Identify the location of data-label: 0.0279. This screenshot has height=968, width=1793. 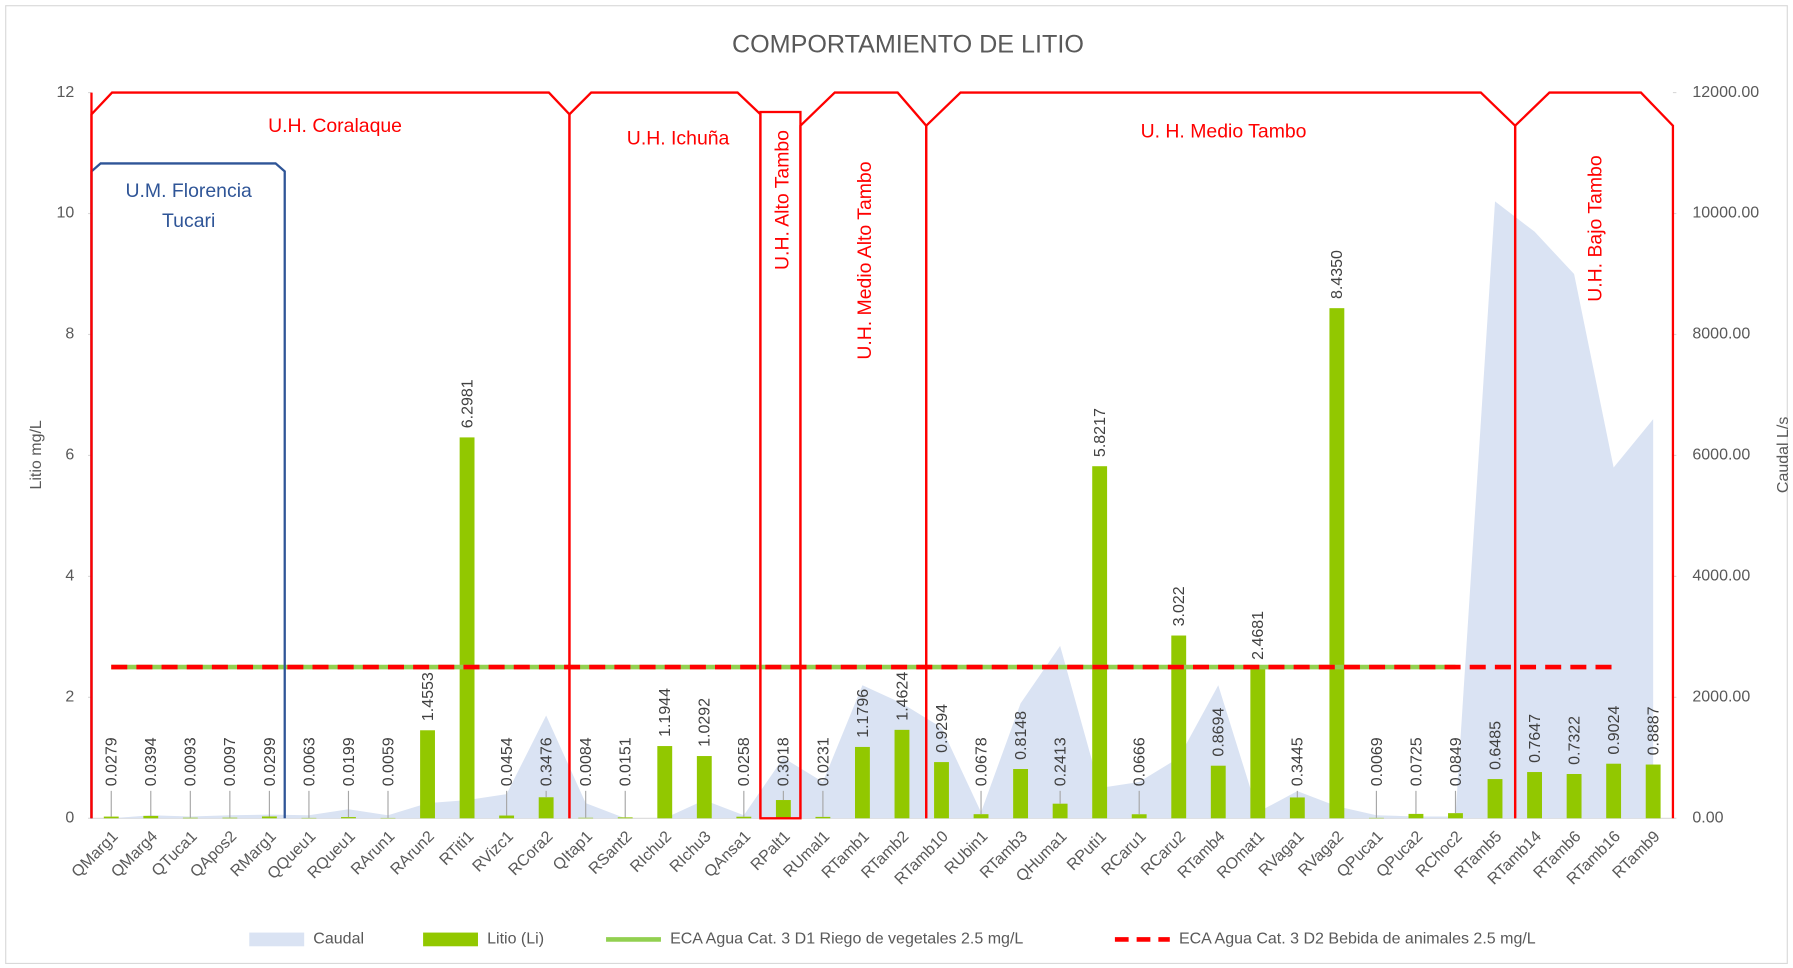
(112, 761).